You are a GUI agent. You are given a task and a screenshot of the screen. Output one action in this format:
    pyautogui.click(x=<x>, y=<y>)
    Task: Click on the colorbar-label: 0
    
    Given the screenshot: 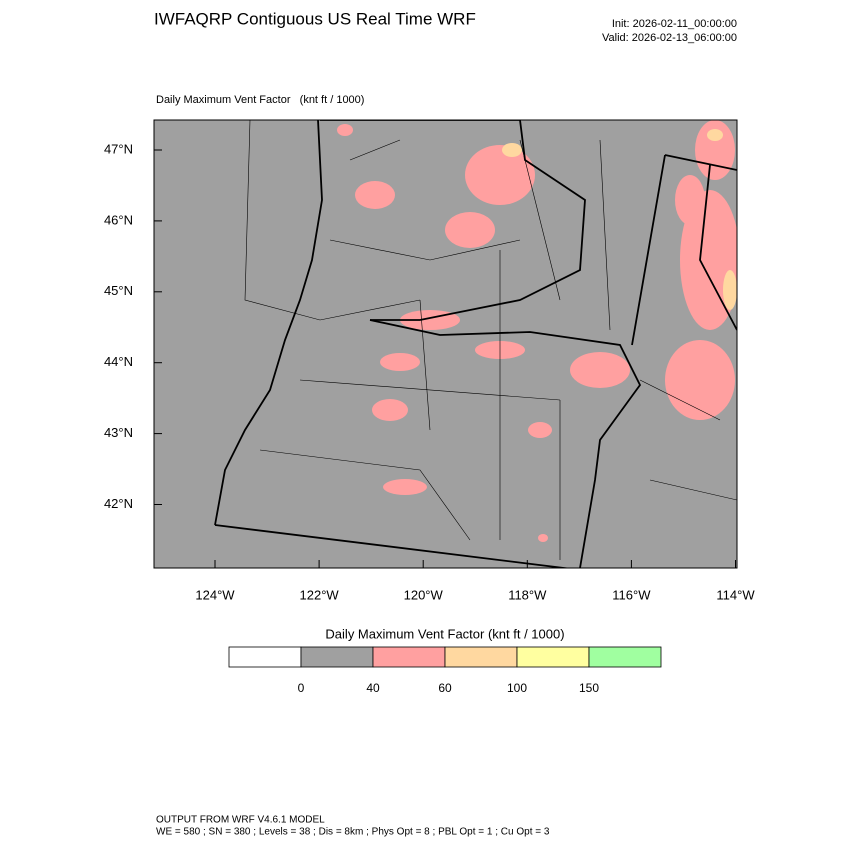 What is the action you would take?
    pyautogui.click(x=301, y=688)
    